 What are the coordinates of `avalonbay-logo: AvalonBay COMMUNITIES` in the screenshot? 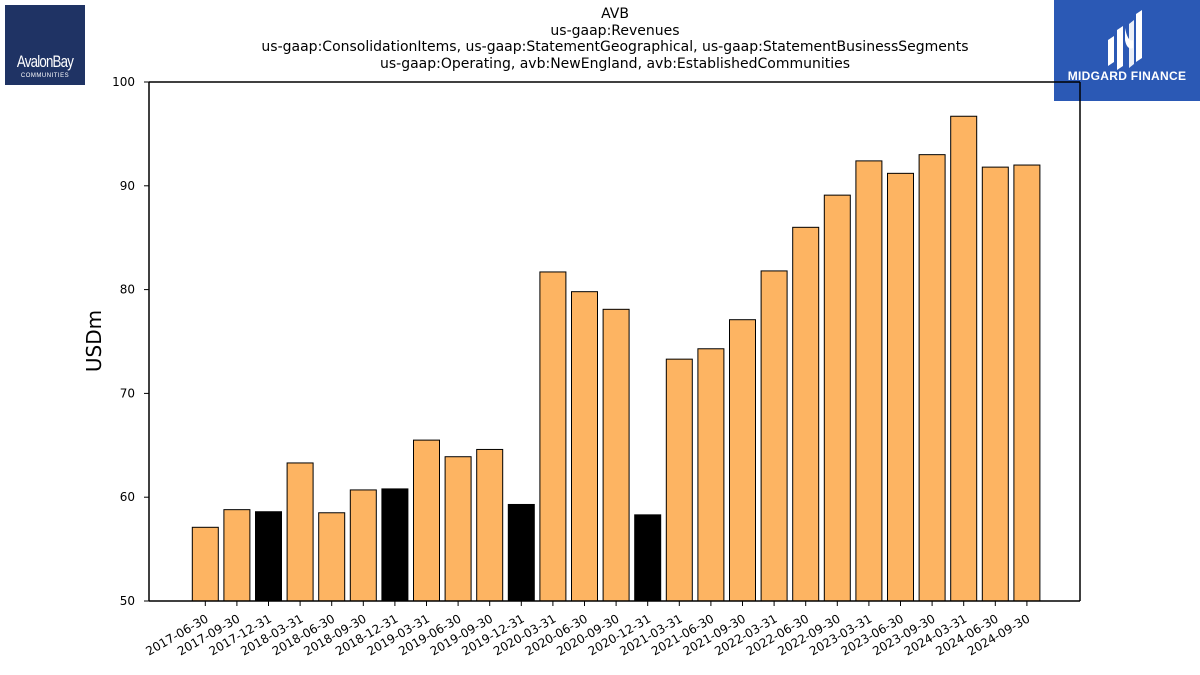 It's located at (45, 45).